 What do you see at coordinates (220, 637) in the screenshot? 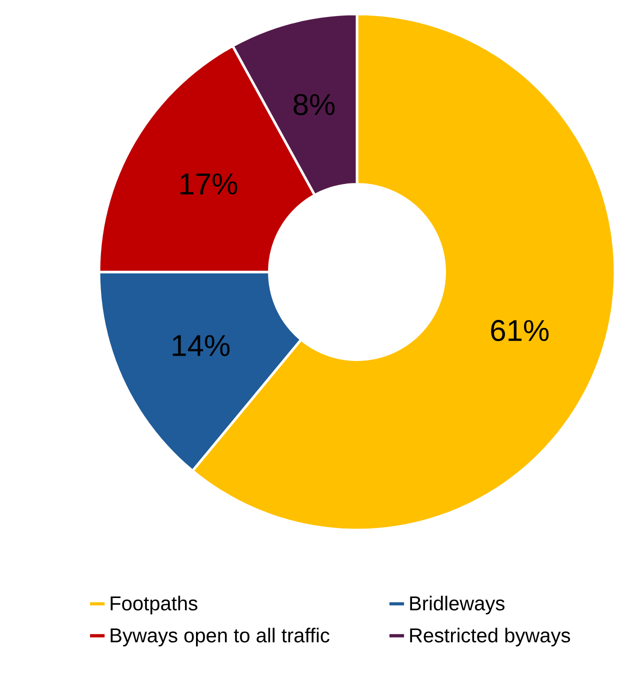
I see `legend-label: Byways open to all traffic` at bounding box center [220, 637].